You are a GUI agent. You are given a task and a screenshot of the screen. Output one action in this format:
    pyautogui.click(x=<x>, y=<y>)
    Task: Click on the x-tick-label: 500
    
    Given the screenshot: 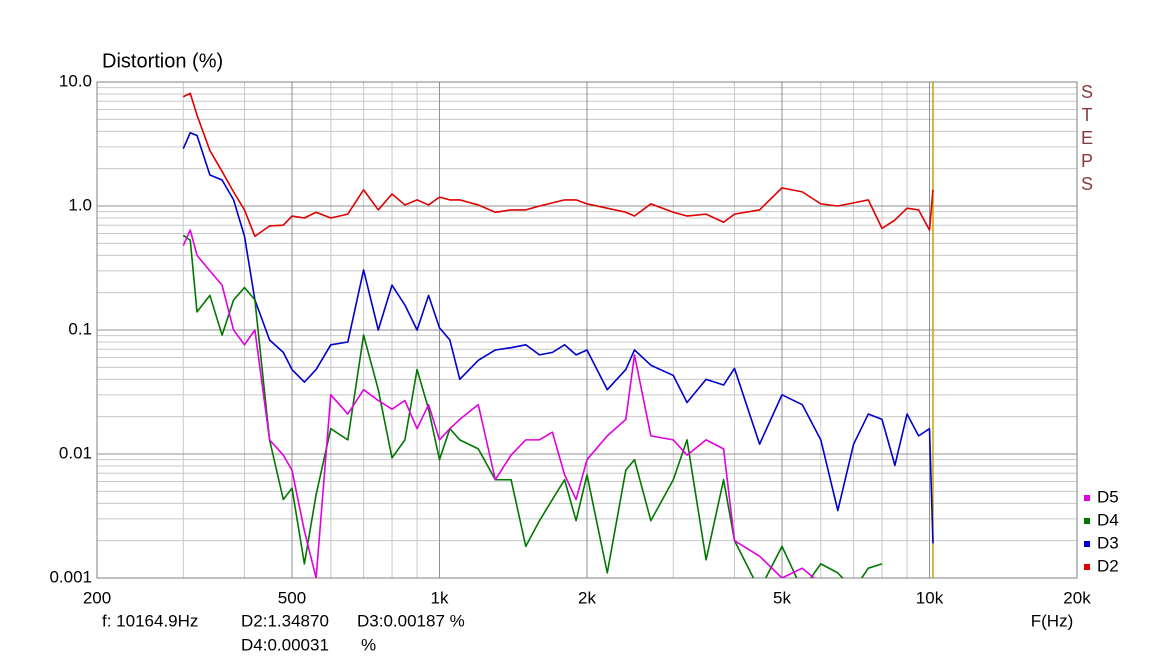 What is the action you would take?
    pyautogui.click(x=292, y=597)
    